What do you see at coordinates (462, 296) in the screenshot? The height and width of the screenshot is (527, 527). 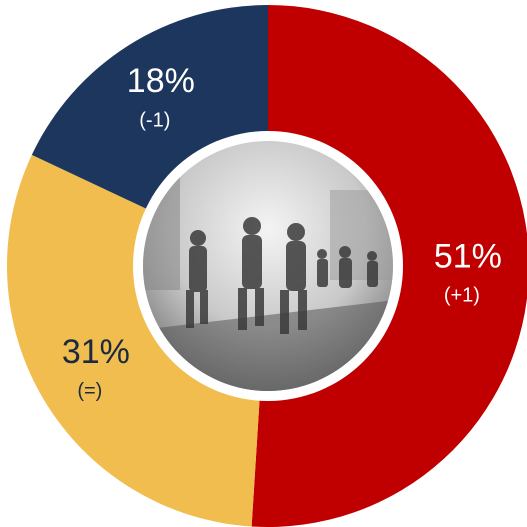 I see `change-label: (+1)` at bounding box center [462, 296].